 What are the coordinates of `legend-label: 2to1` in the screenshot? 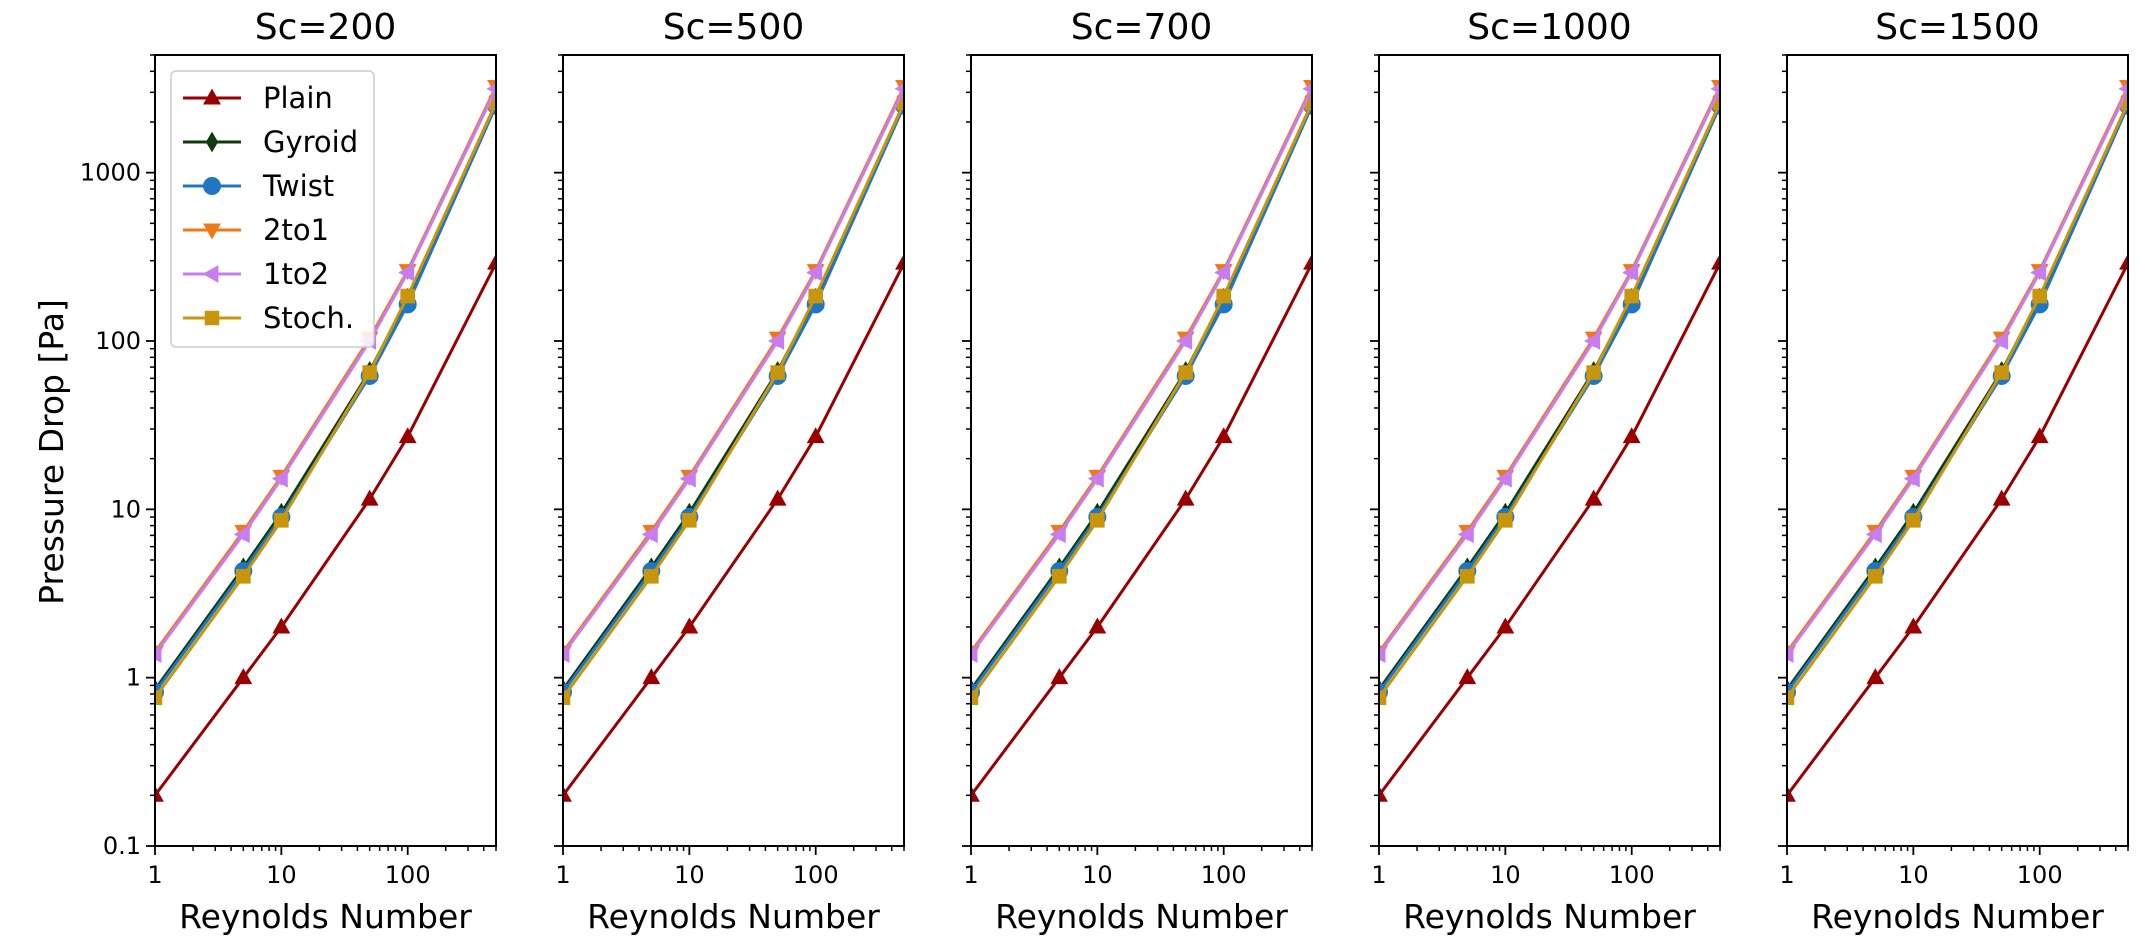 It's located at (296, 230).